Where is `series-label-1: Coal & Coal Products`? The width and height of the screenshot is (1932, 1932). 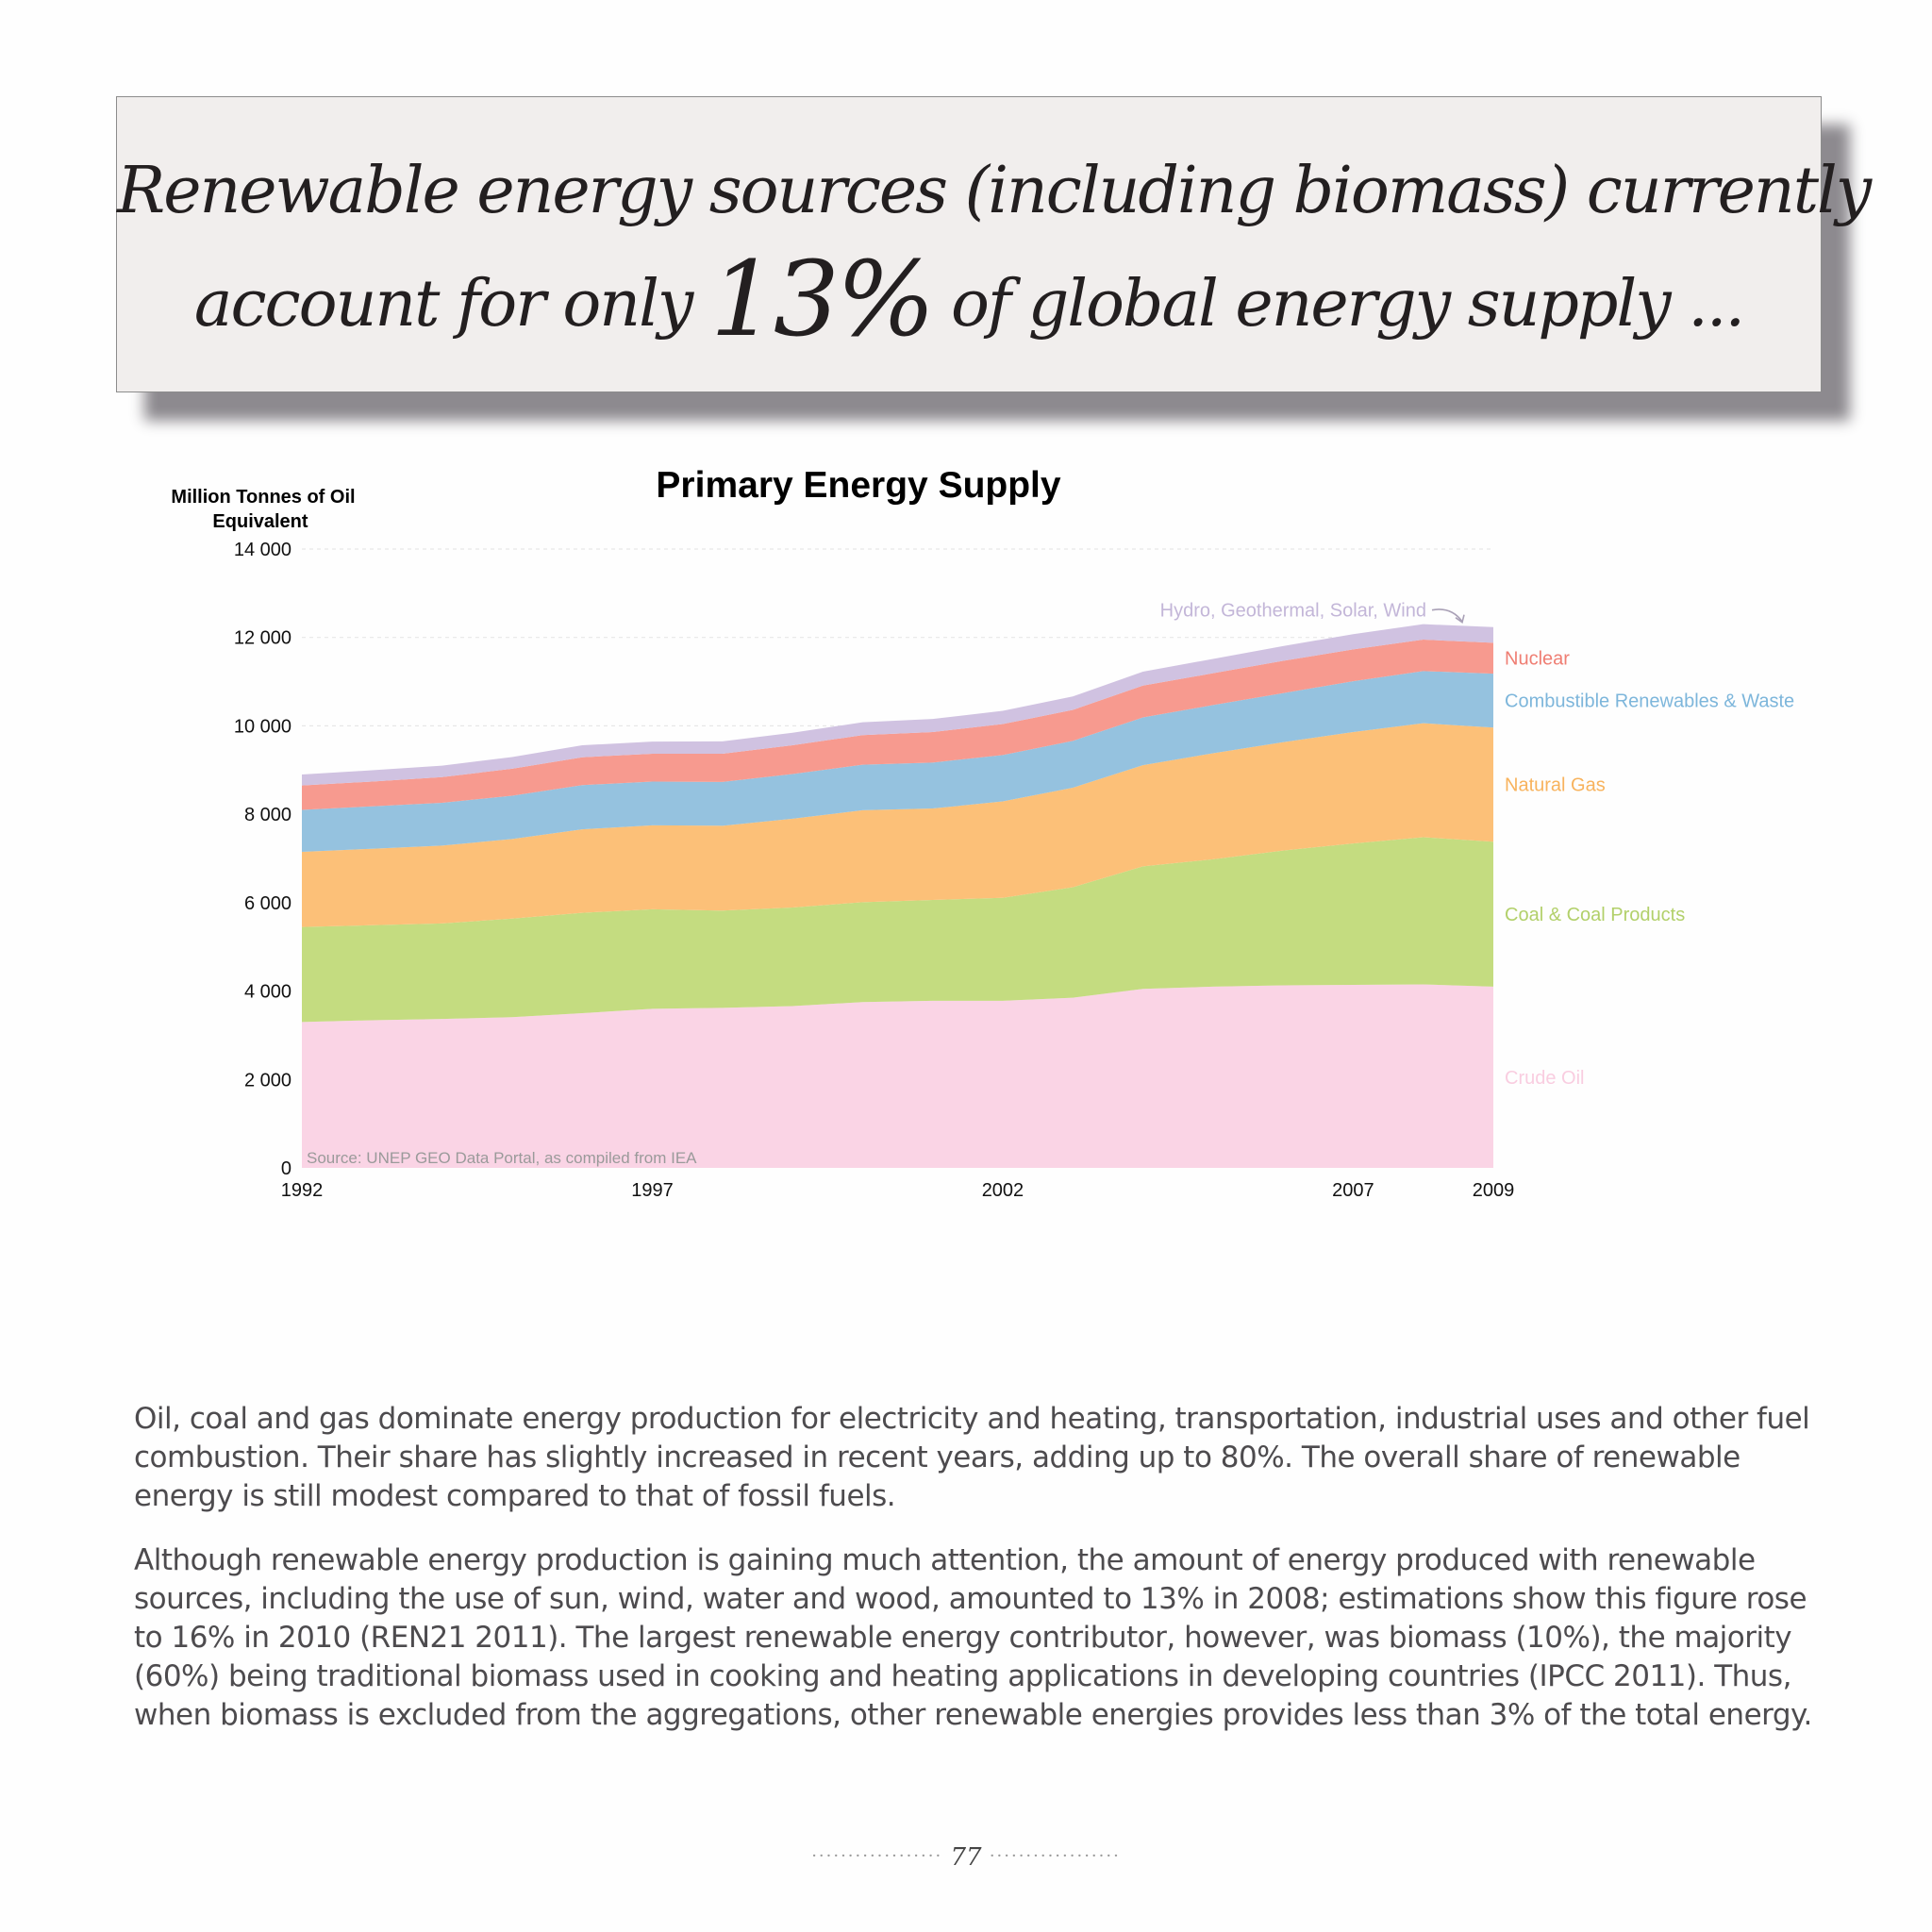
series-label-1: Coal & Coal Products is located at coordinates (1595, 915).